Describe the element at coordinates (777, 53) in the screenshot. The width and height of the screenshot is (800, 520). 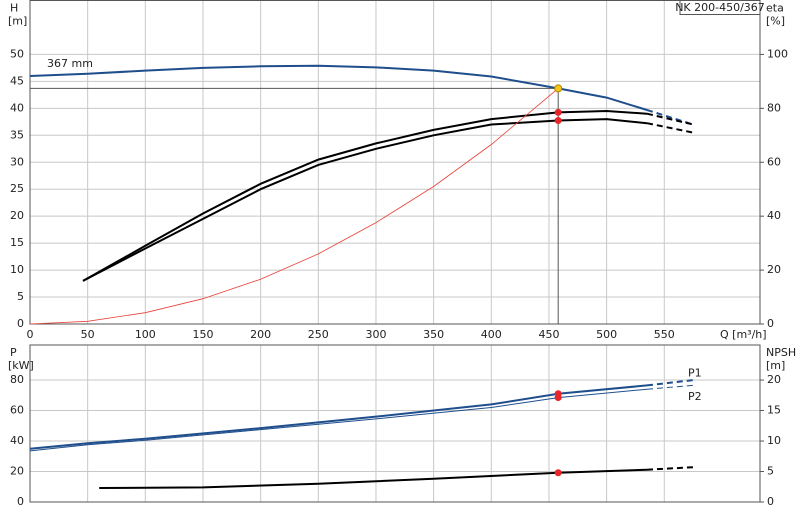
I see `y2-tick-label: 100` at that location.